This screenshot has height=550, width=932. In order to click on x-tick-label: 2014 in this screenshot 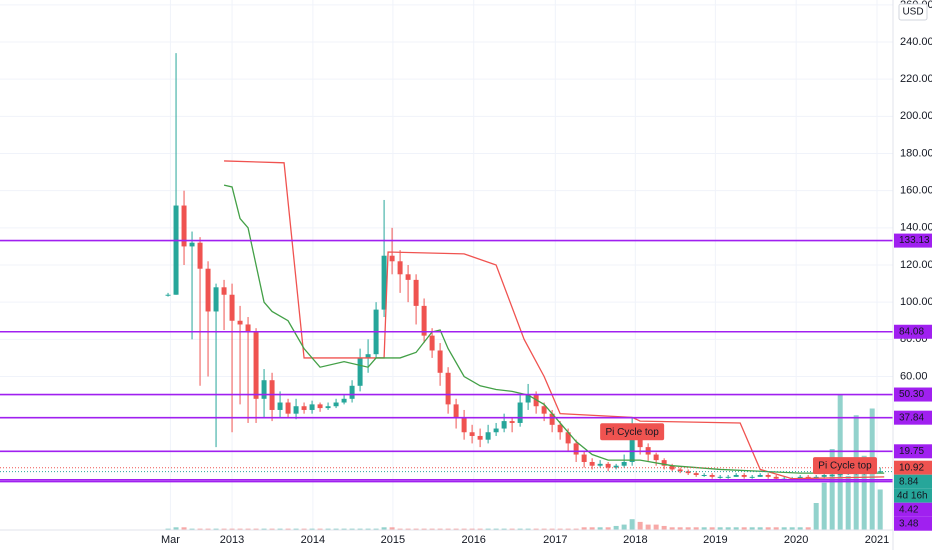, I will do `click(313, 540)`.